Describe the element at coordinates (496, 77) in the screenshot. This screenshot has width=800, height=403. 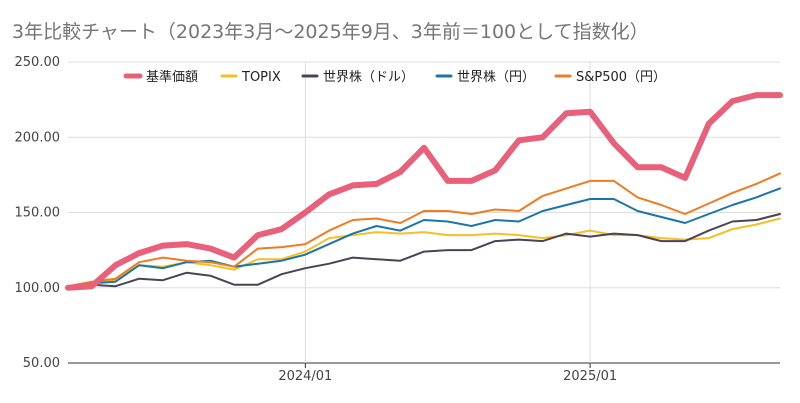
I see `legend-label: 世界株（円）` at that location.